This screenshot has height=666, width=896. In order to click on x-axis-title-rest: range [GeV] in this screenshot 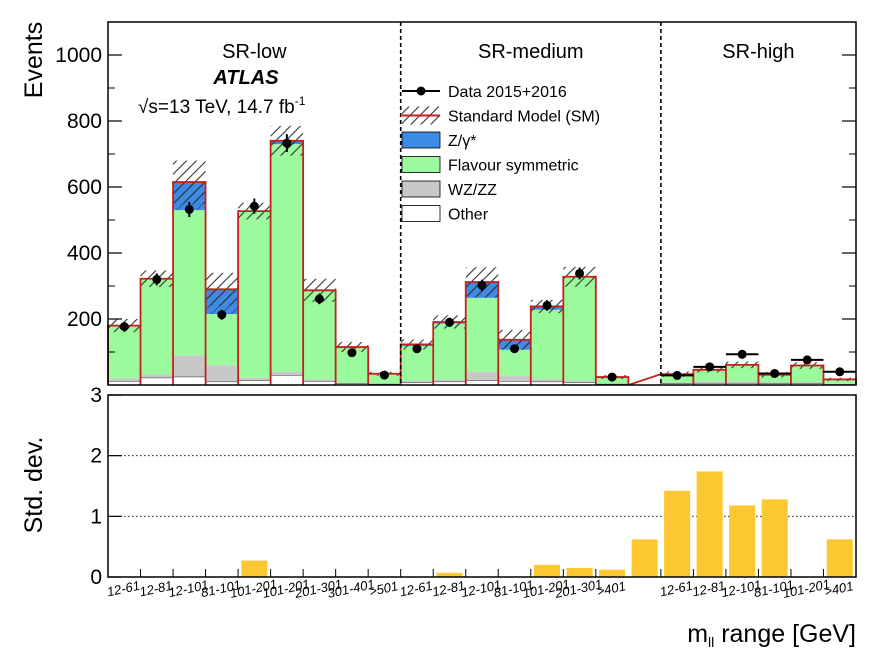, I will do `click(785, 634)`.